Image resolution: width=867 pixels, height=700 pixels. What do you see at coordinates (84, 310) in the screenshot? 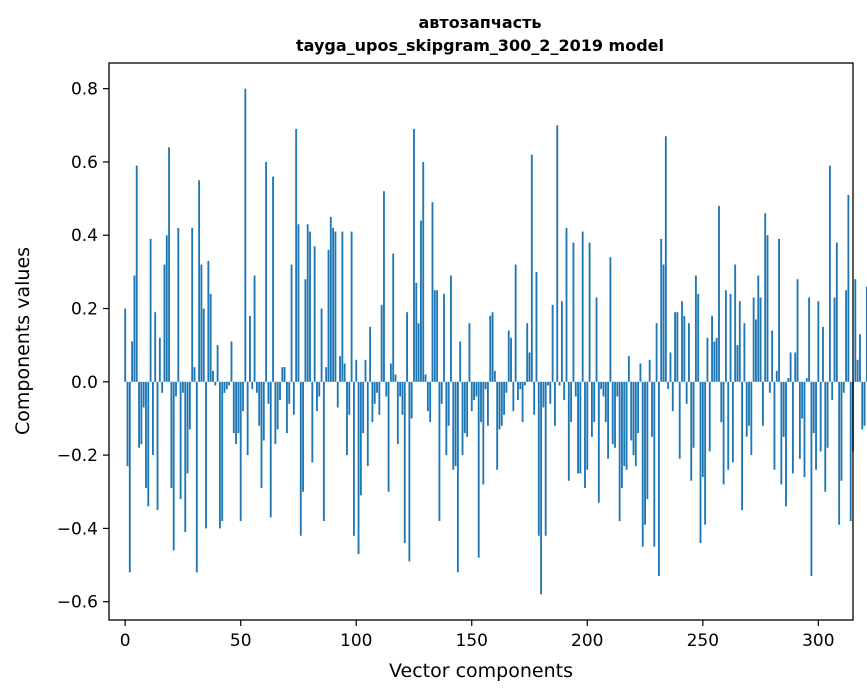
I see `y-tick-label: 0.2` at bounding box center [84, 310].